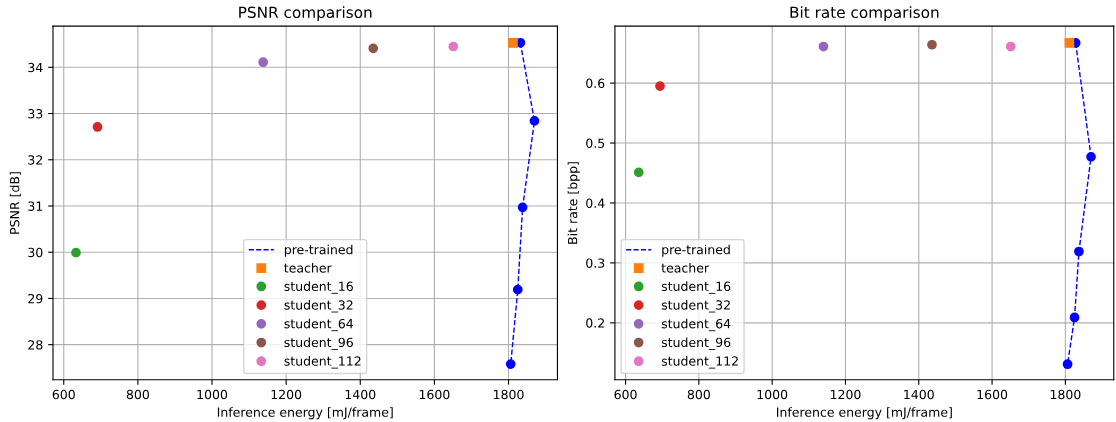 The image size is (1116, 422). What do you see at coordinates (35, 114) in the screenshot?
I see `y-tick-label: 33` at bounding box center [35, 114].